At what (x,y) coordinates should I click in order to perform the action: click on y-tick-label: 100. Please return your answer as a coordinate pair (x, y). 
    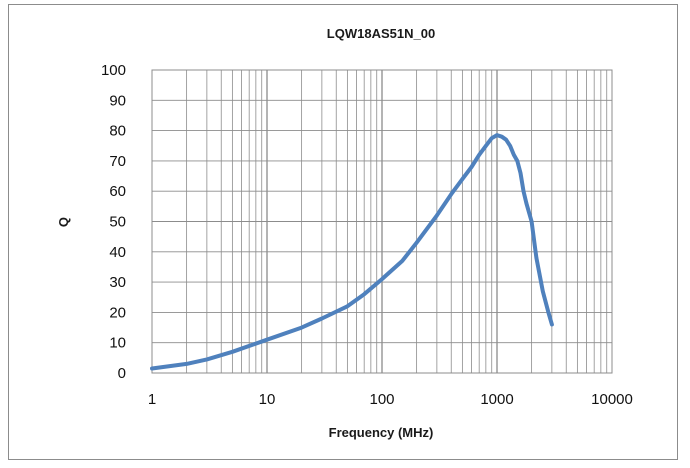
    Looking at the image, I should click on (113, 70).